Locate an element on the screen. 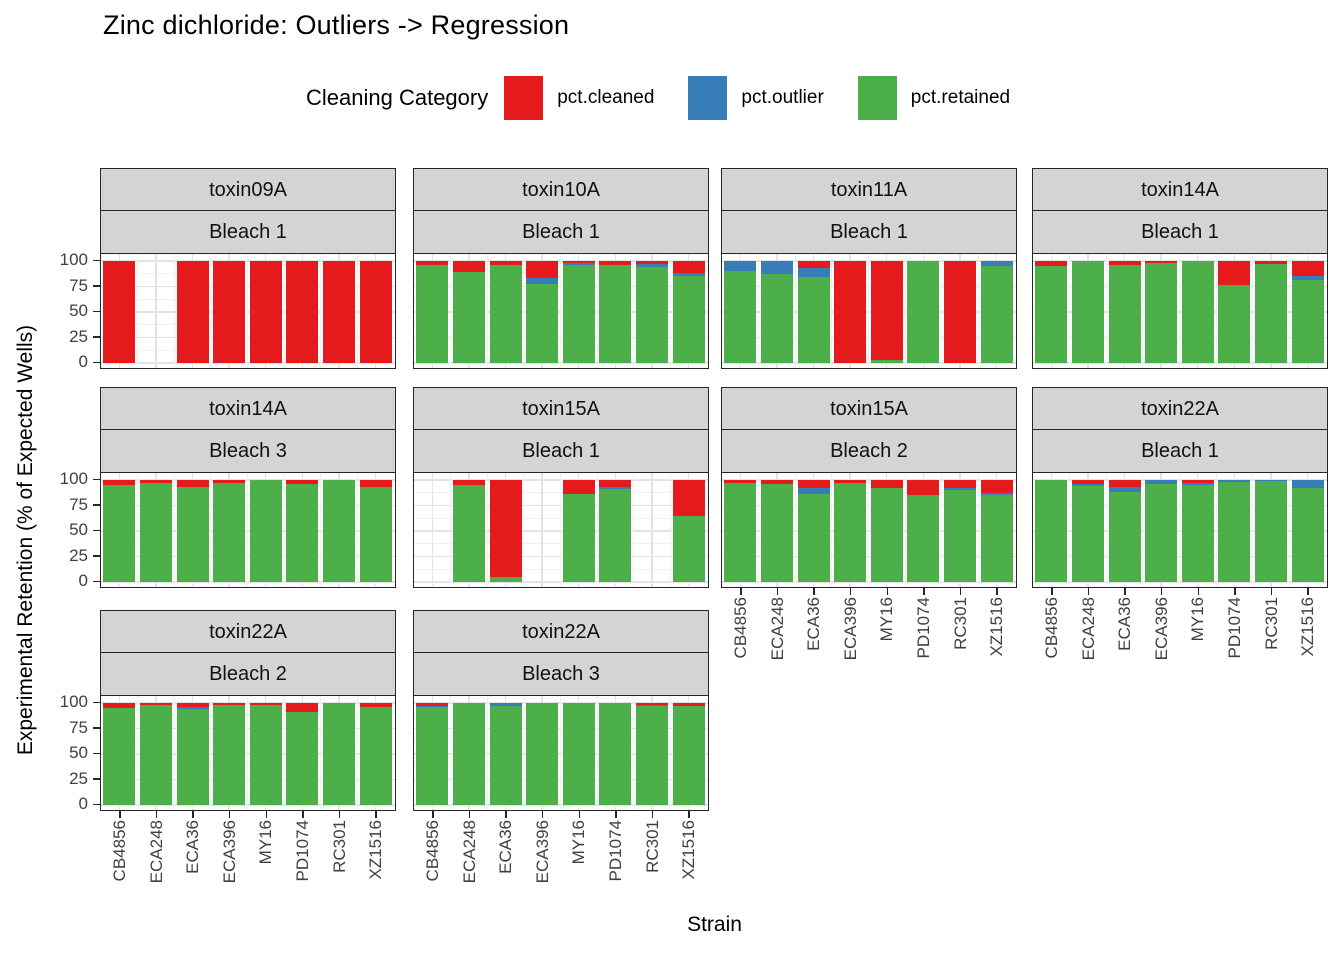 Image resolution: width=1344 pixels, height=960 pixels. y-tick is located at coordinates (96, 530).